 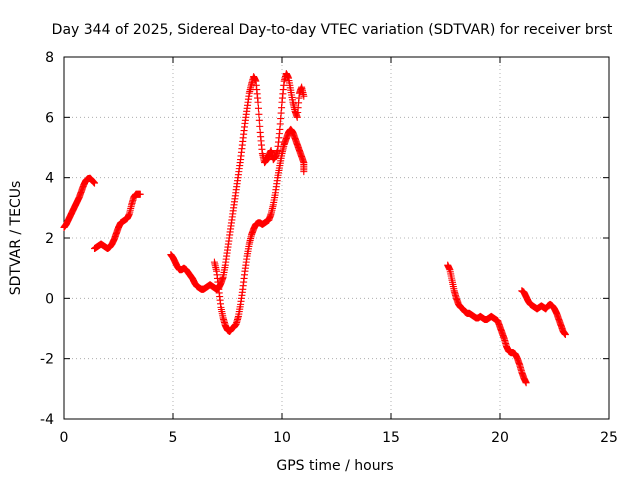 What do you see at coordinates (500, 438) in the screenshot?
I see `x-tick-label: 20` at bounding box center [500, 438].